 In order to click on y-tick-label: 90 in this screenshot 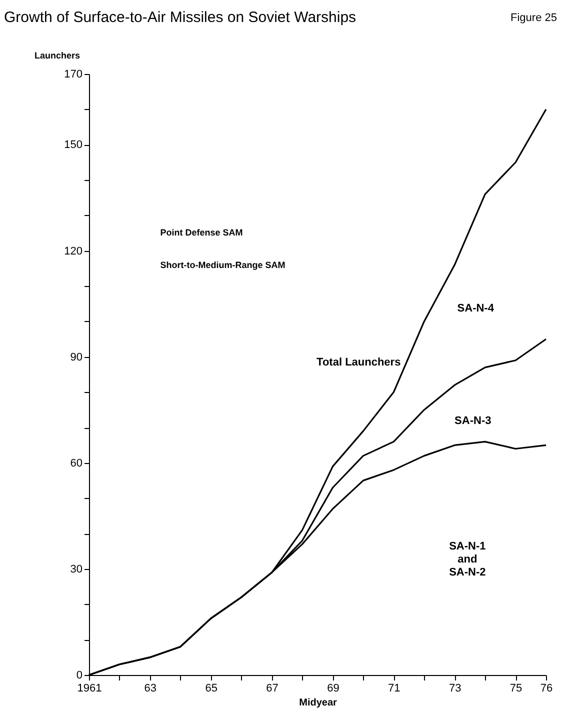, I will do `click(76, 357)`.